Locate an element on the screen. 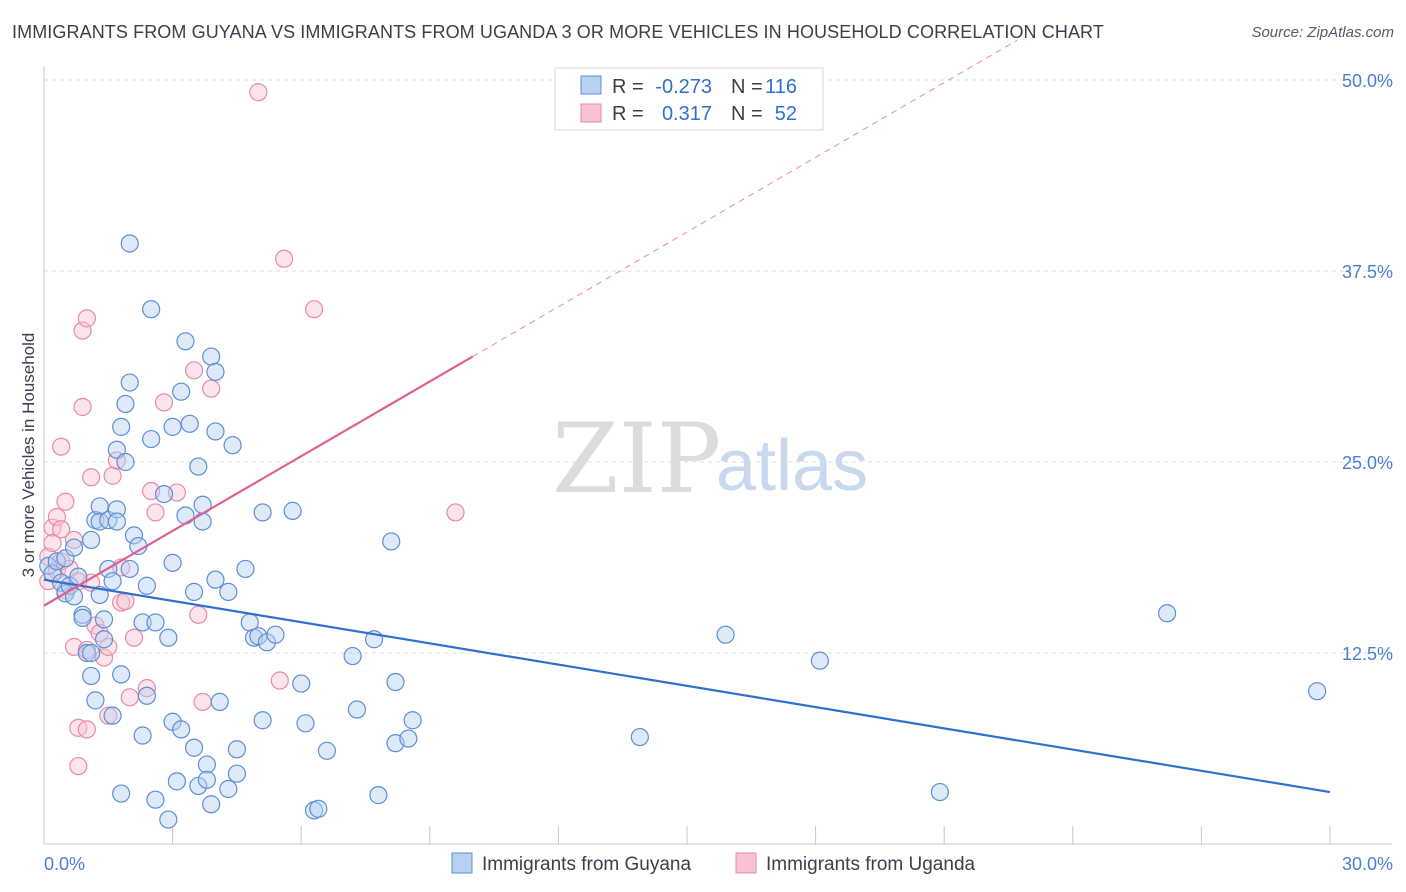 The width and height of the screenshot is (1406, 892). y-tick-label-1: 25.0% is located at coordinates (1367, 463).